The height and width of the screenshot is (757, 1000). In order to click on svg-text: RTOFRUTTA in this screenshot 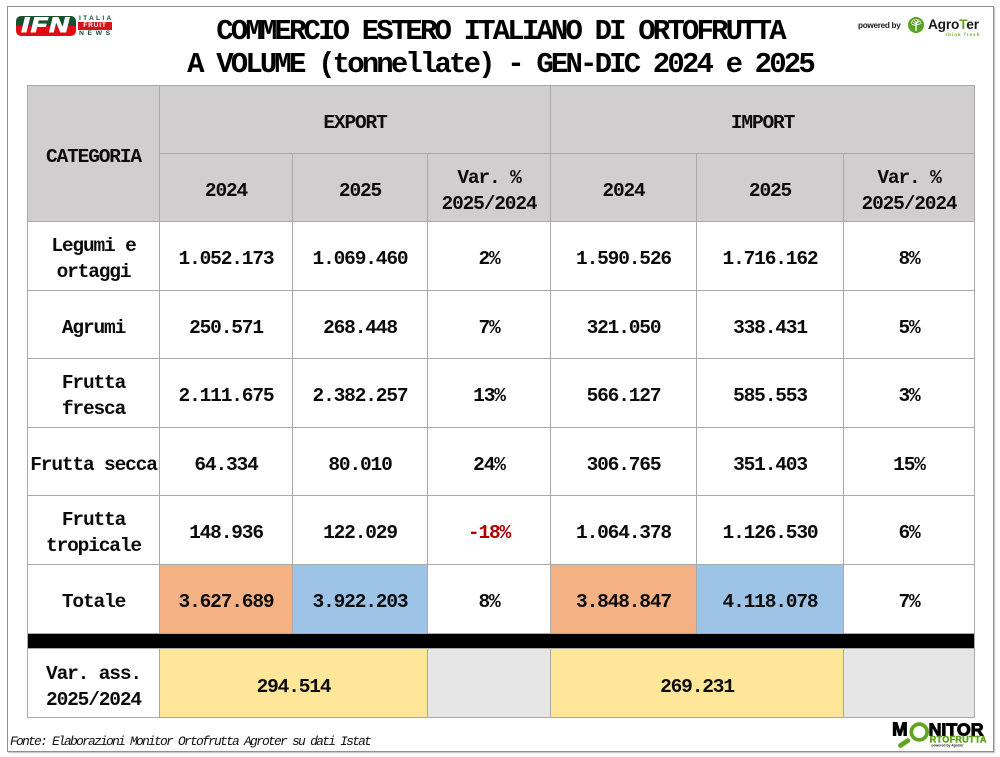, I will do `click(958, 740)`.